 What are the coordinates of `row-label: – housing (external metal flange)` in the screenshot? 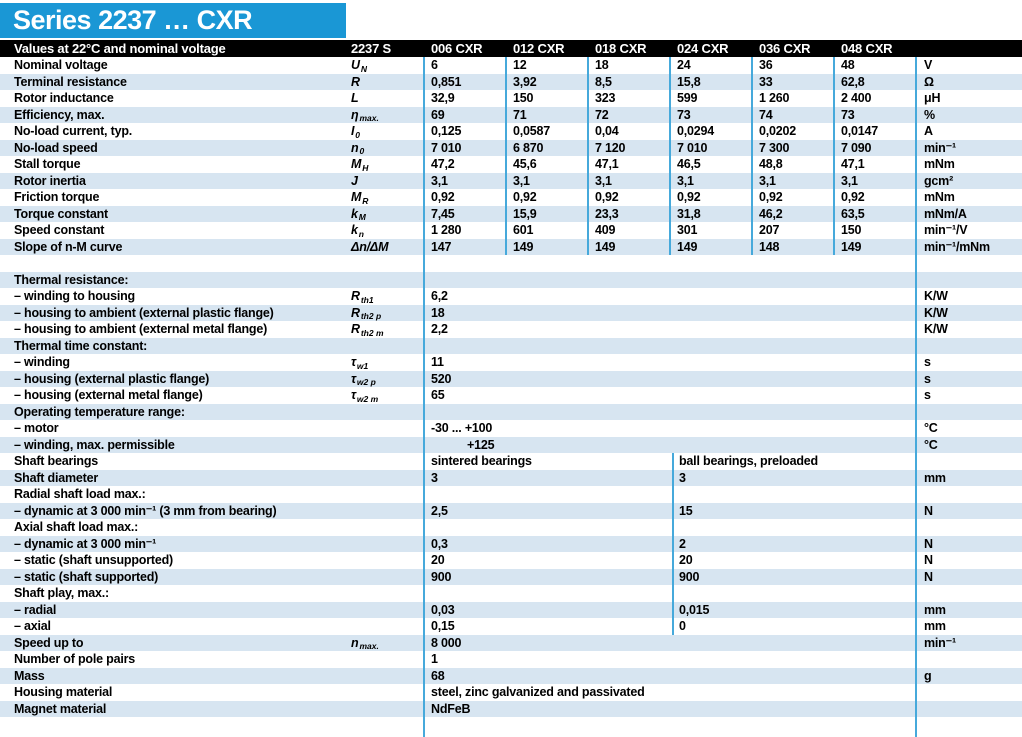 It's located at (108, 395).